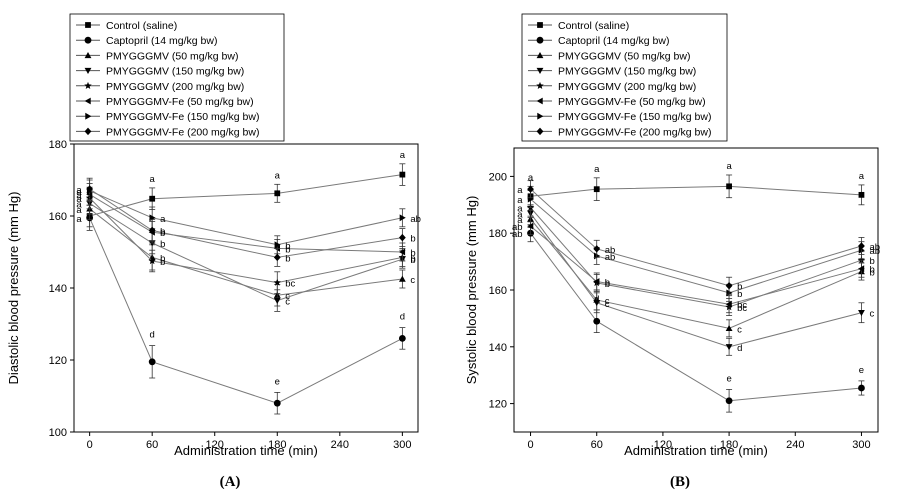 This screenshot has width=906, height=504. Describe the element at coordinates (530, 445) in the screenshot. I see `x-tick-label: 0` at that location.